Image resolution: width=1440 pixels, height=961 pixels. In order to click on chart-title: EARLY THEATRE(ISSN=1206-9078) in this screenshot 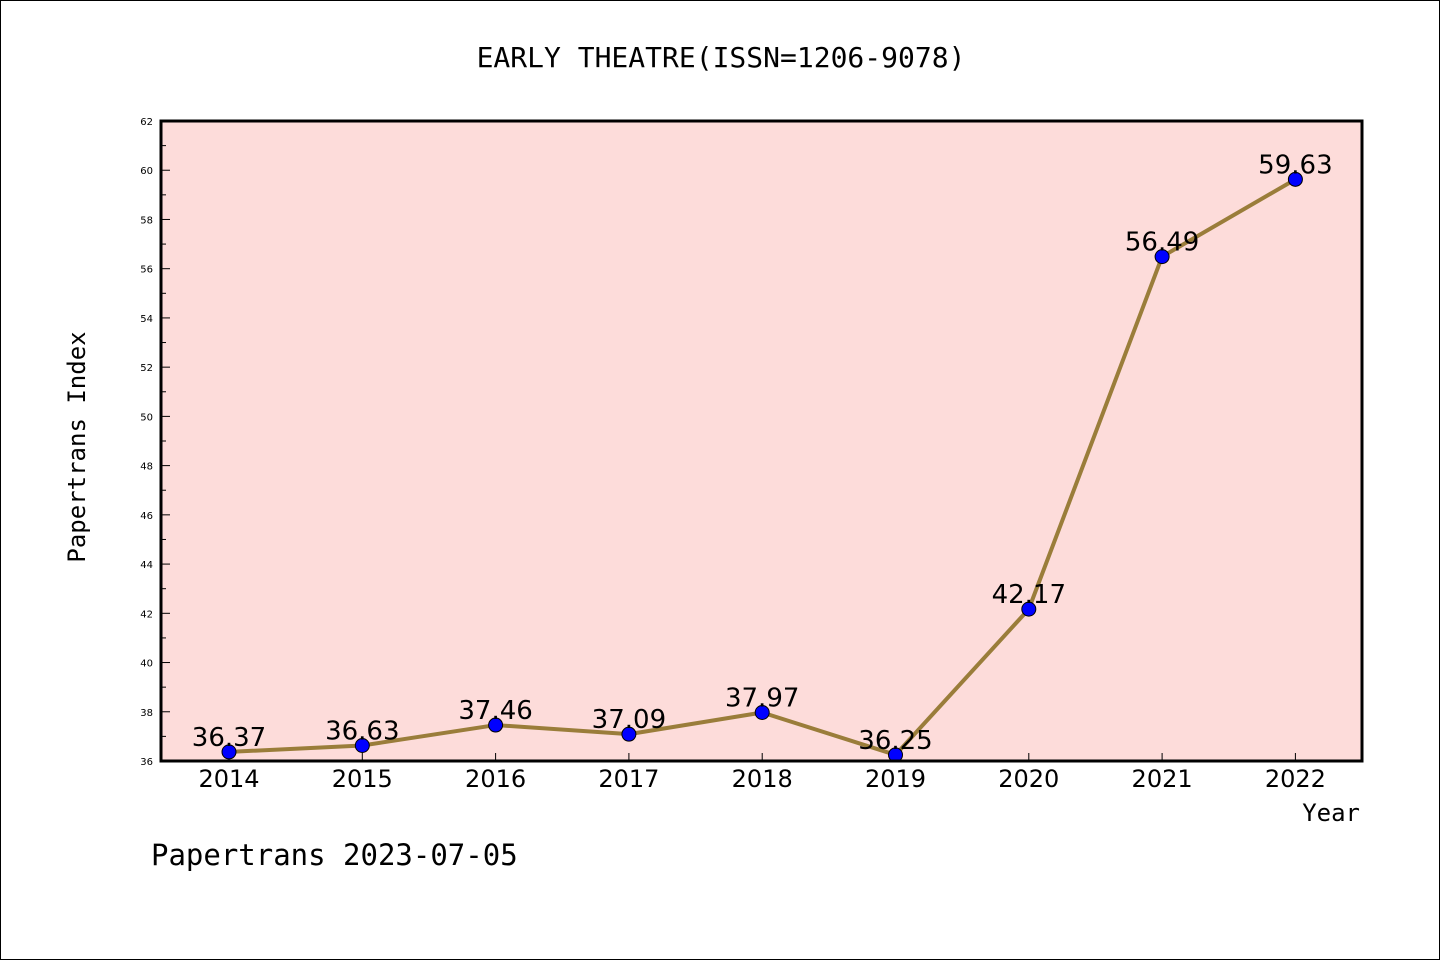, I will do `click(721, 57)`.